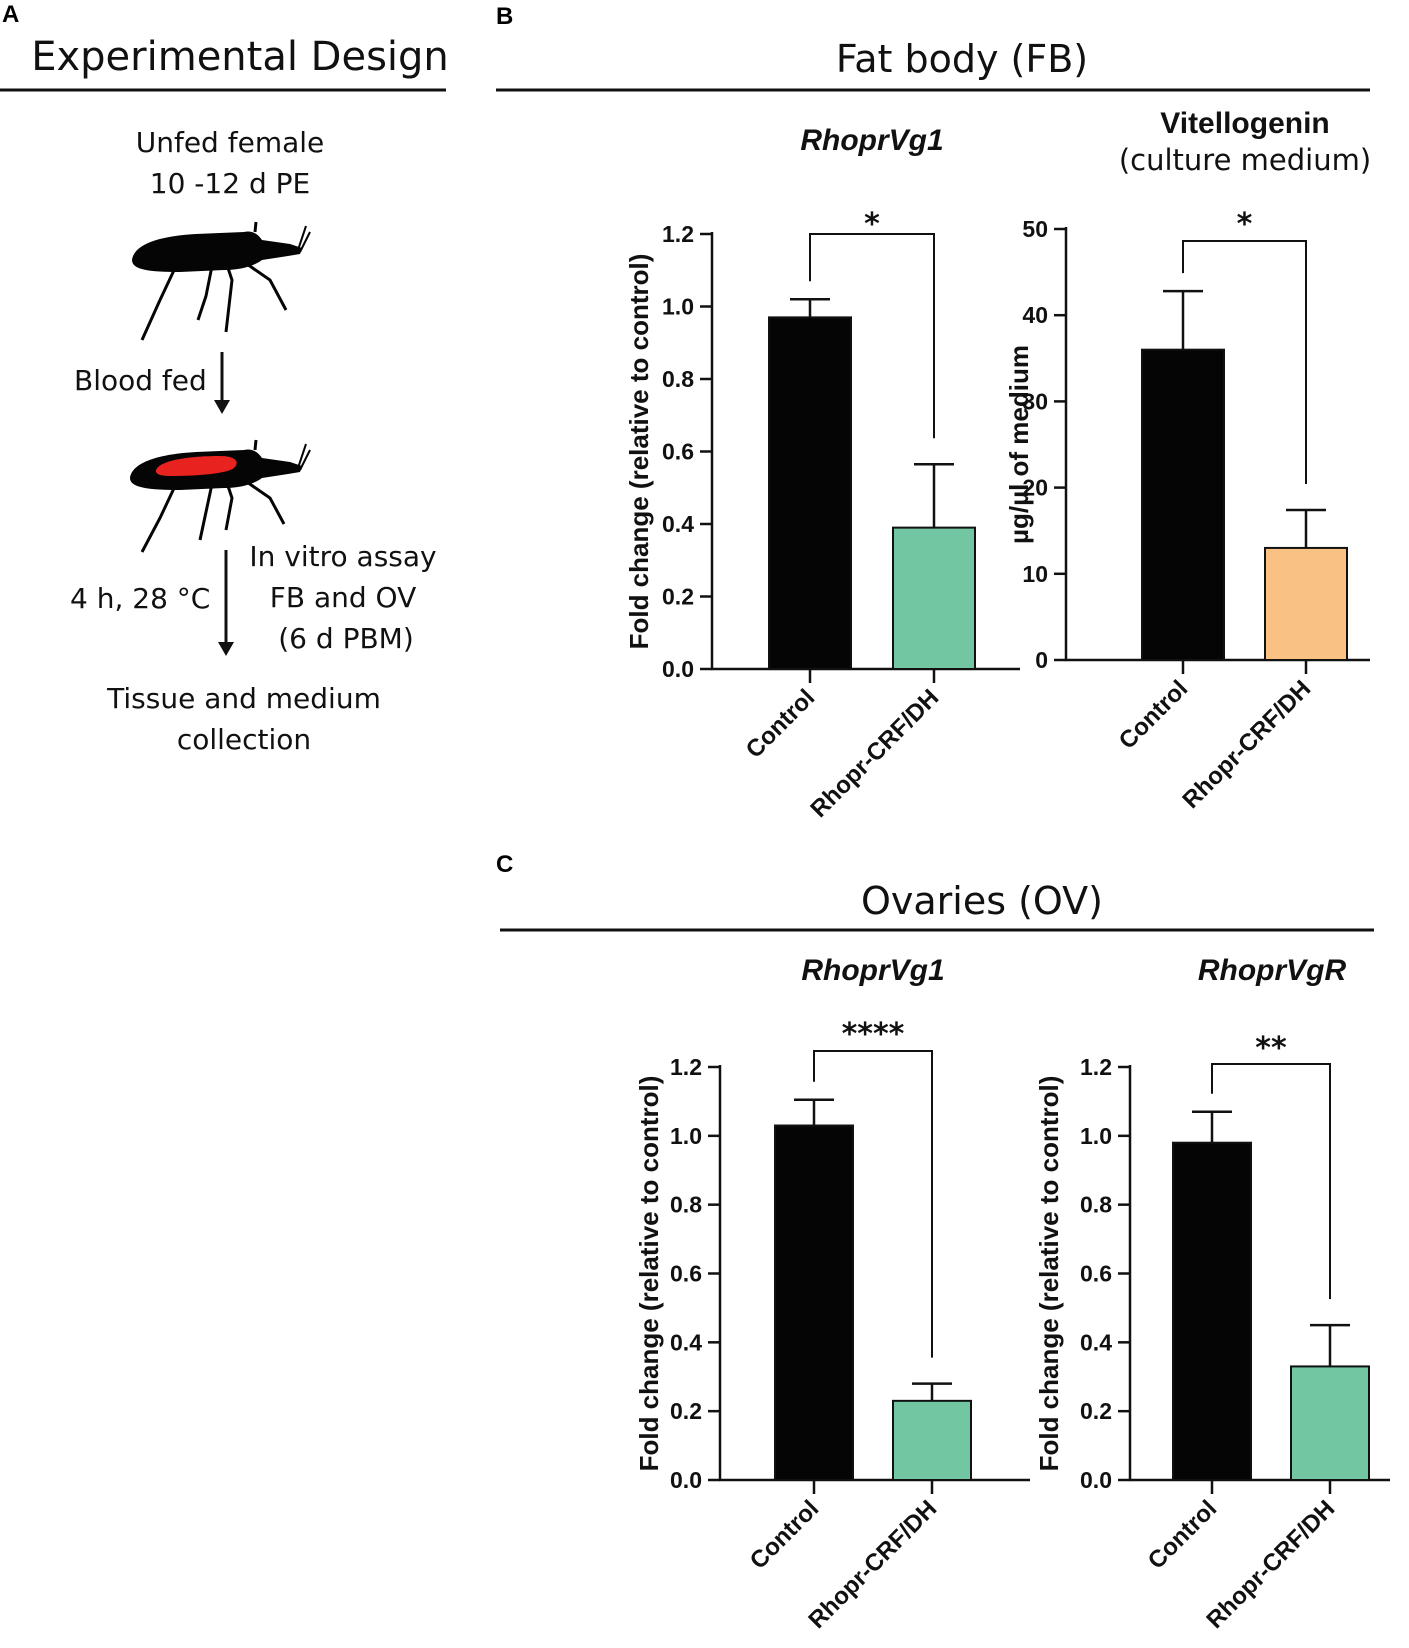  I want to click on fat-body-title: Fat body (FB), so click(962, 59).